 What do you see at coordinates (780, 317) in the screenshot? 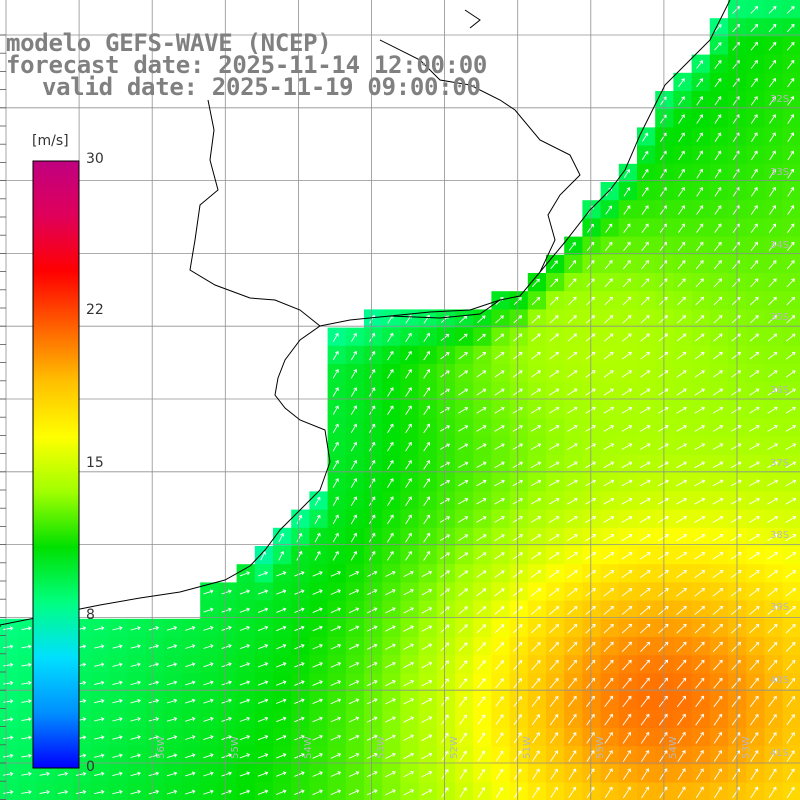
I see `lat-label-35S: 35S` at bounding box center [780, 317].